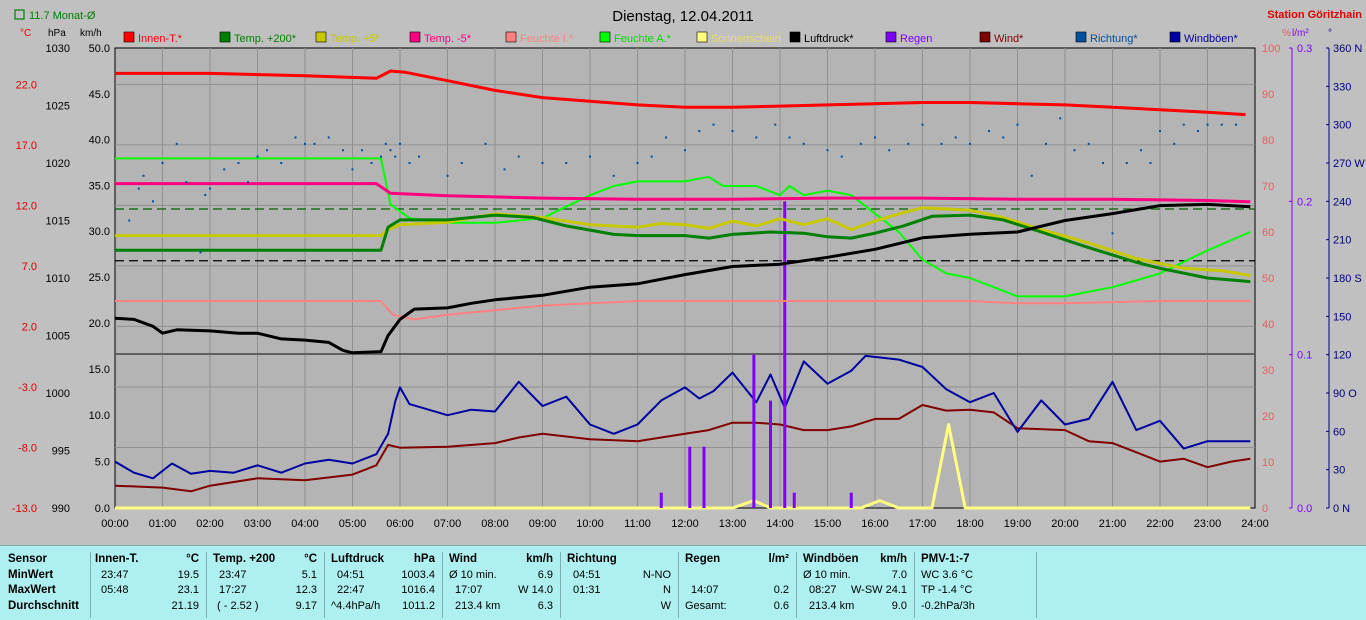  I want to click on stats-rain-max-time: 14:07, so click(705, 590).